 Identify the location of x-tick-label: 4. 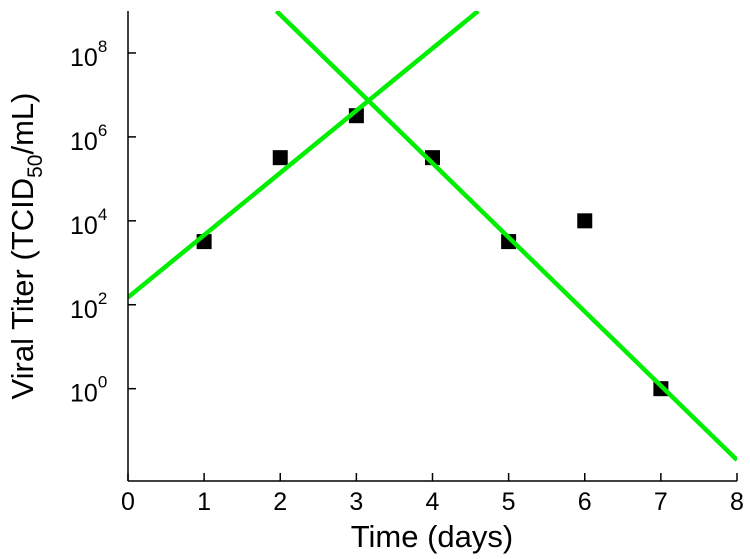
(433, 502).